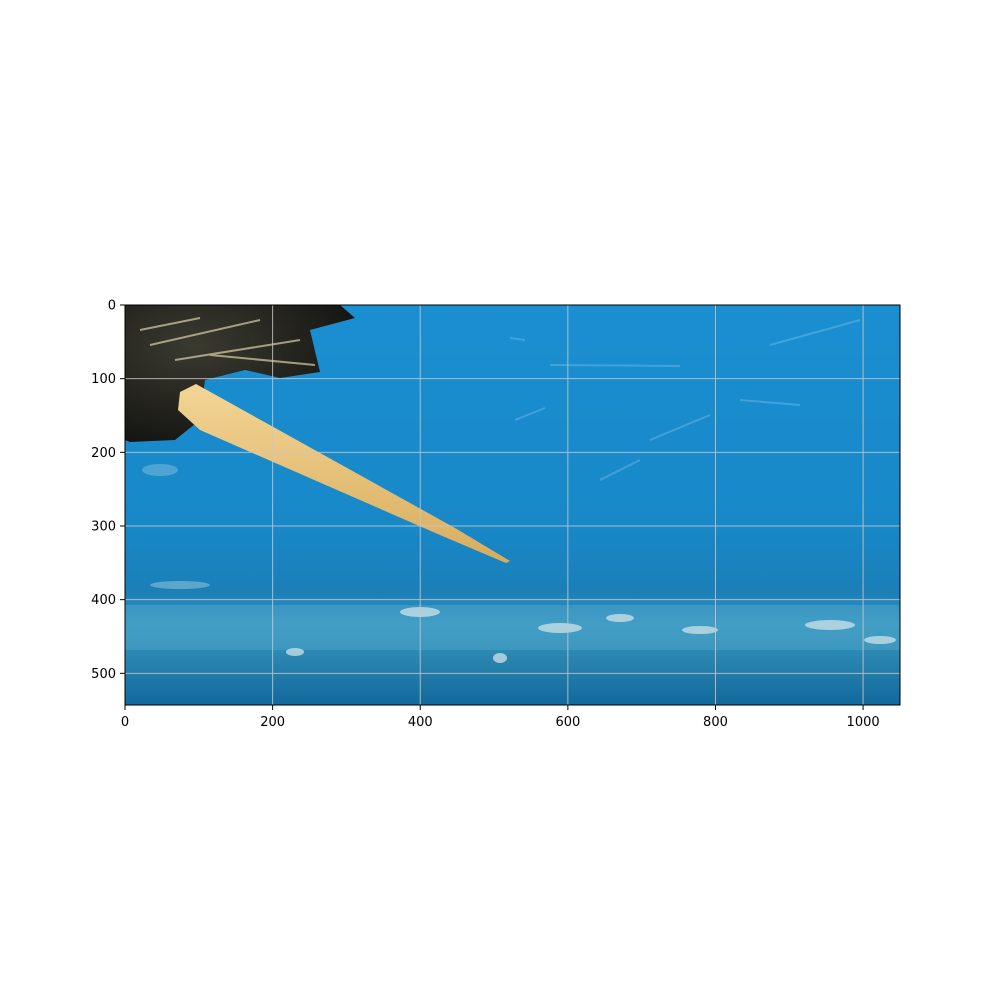 The image size is (1000, 1000). I want to click on x-tick-label: 200, so click(272, 722).